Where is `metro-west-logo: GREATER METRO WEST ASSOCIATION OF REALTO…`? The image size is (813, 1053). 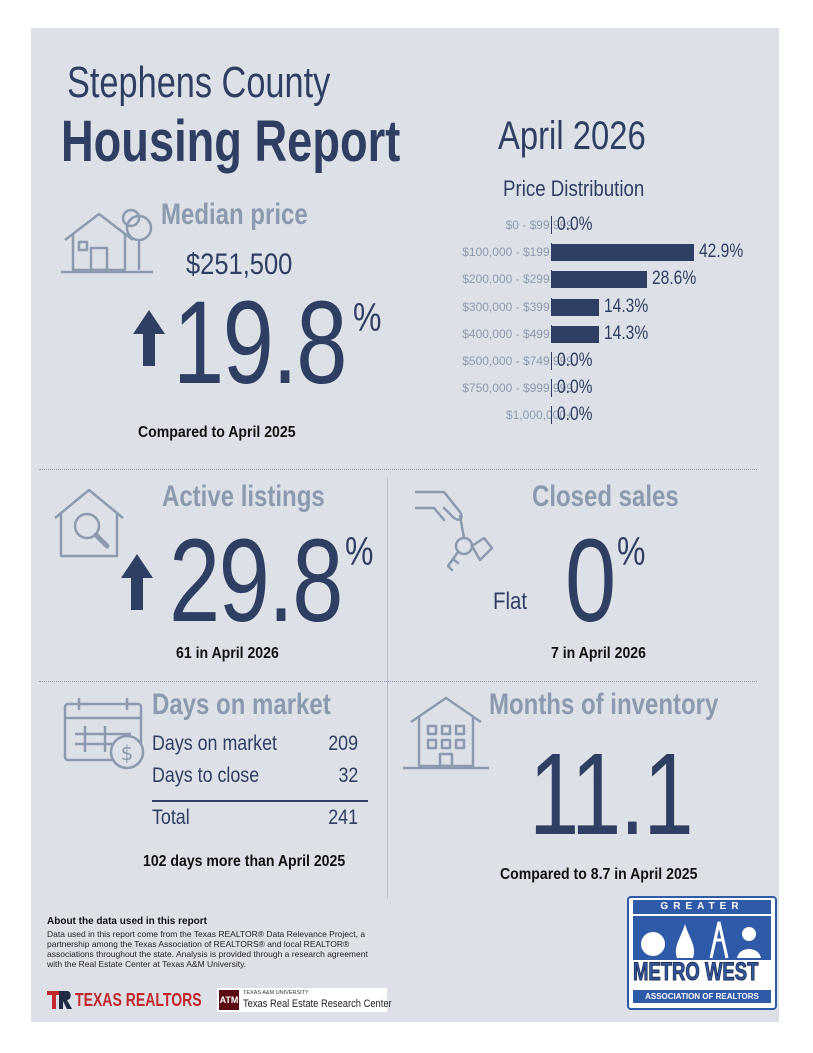 metro-west-logo: GREATER METRO WEST ASSOCIATION OF REALTO… is located at coordinates (702, 953).